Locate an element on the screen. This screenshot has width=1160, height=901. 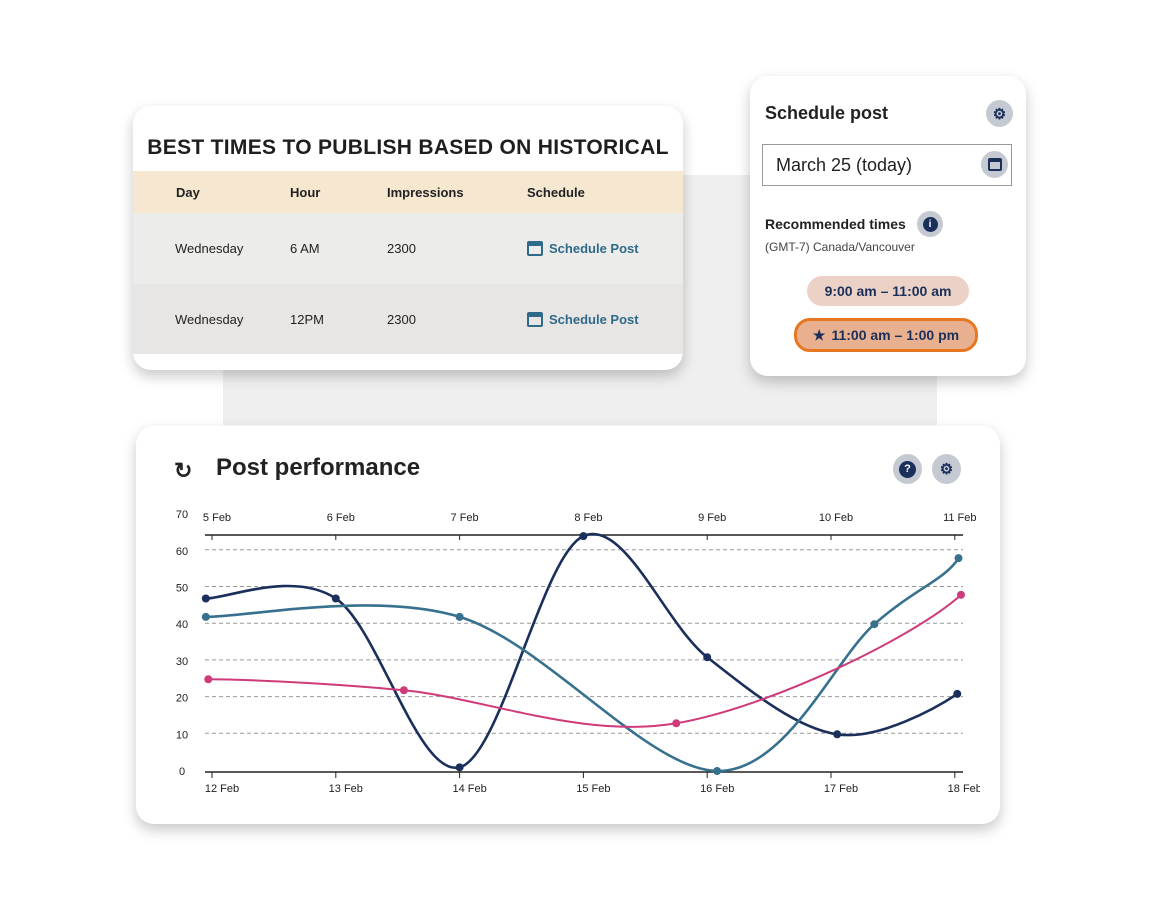
y-tick-label: 10 is located at coordinates (182, 735).